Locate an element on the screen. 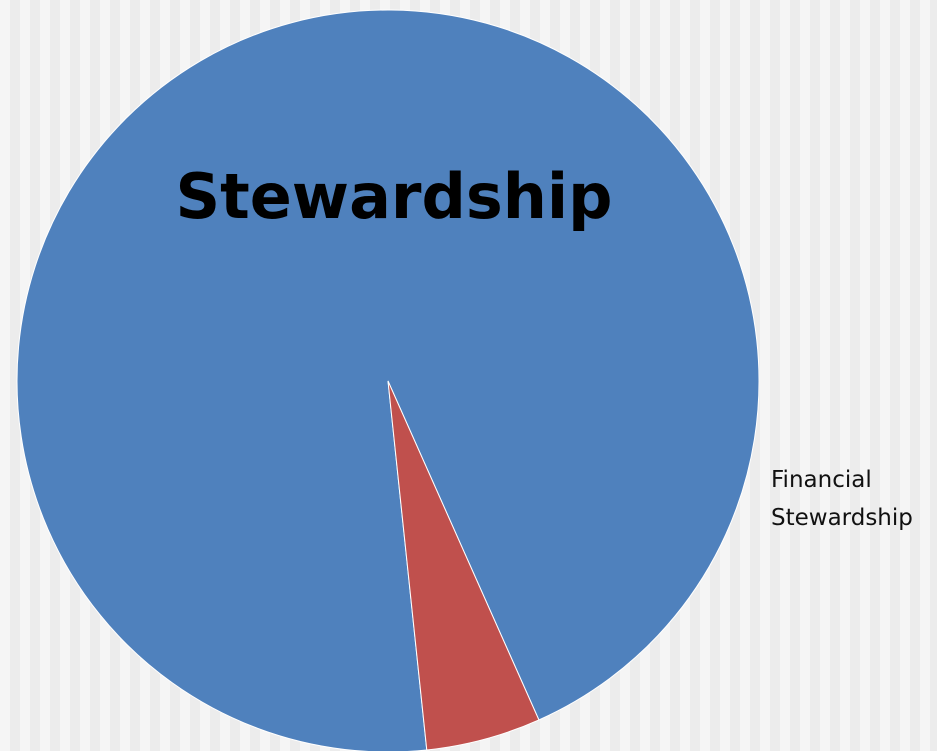 The width and height of the screenshot is (937, 751). financial-stewardship-label-line-2: Stewardship is located at coordinates (842, 518).